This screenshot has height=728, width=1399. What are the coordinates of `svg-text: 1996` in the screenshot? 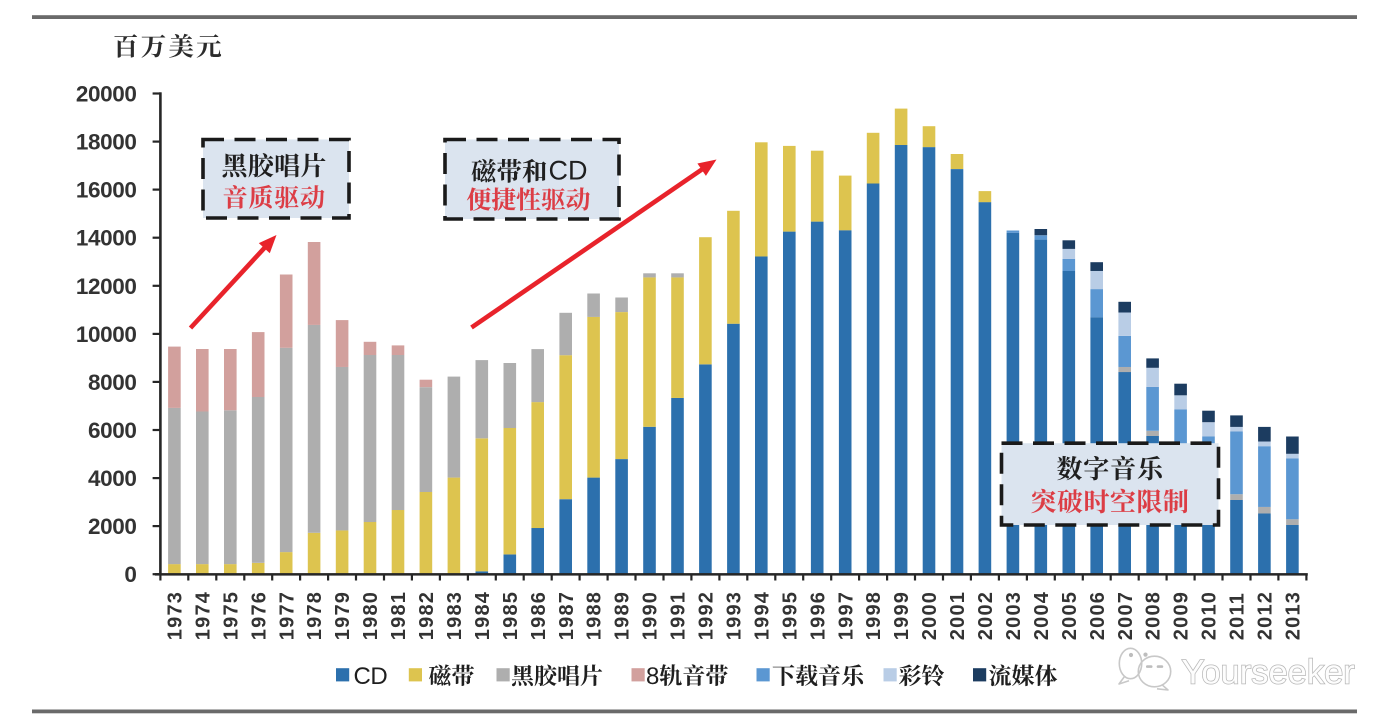 It's located at (818, 615).